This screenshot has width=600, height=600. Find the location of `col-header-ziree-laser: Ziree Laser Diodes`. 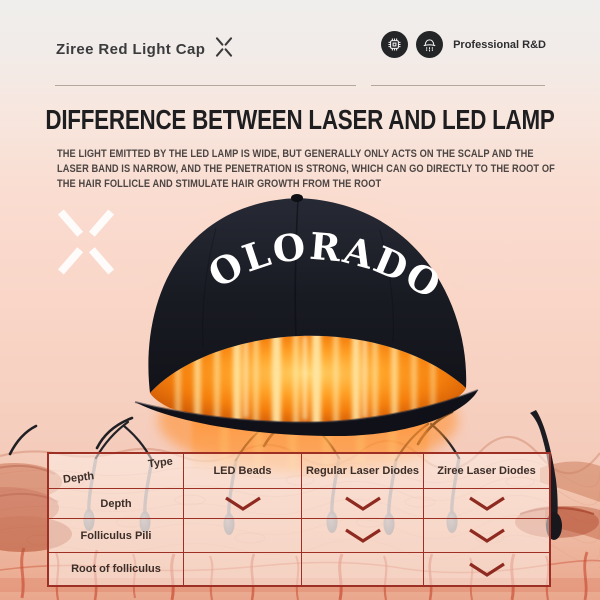

col-header-ziree-laser: Ziree Laser Diodes is located at coordinates (486, 471).